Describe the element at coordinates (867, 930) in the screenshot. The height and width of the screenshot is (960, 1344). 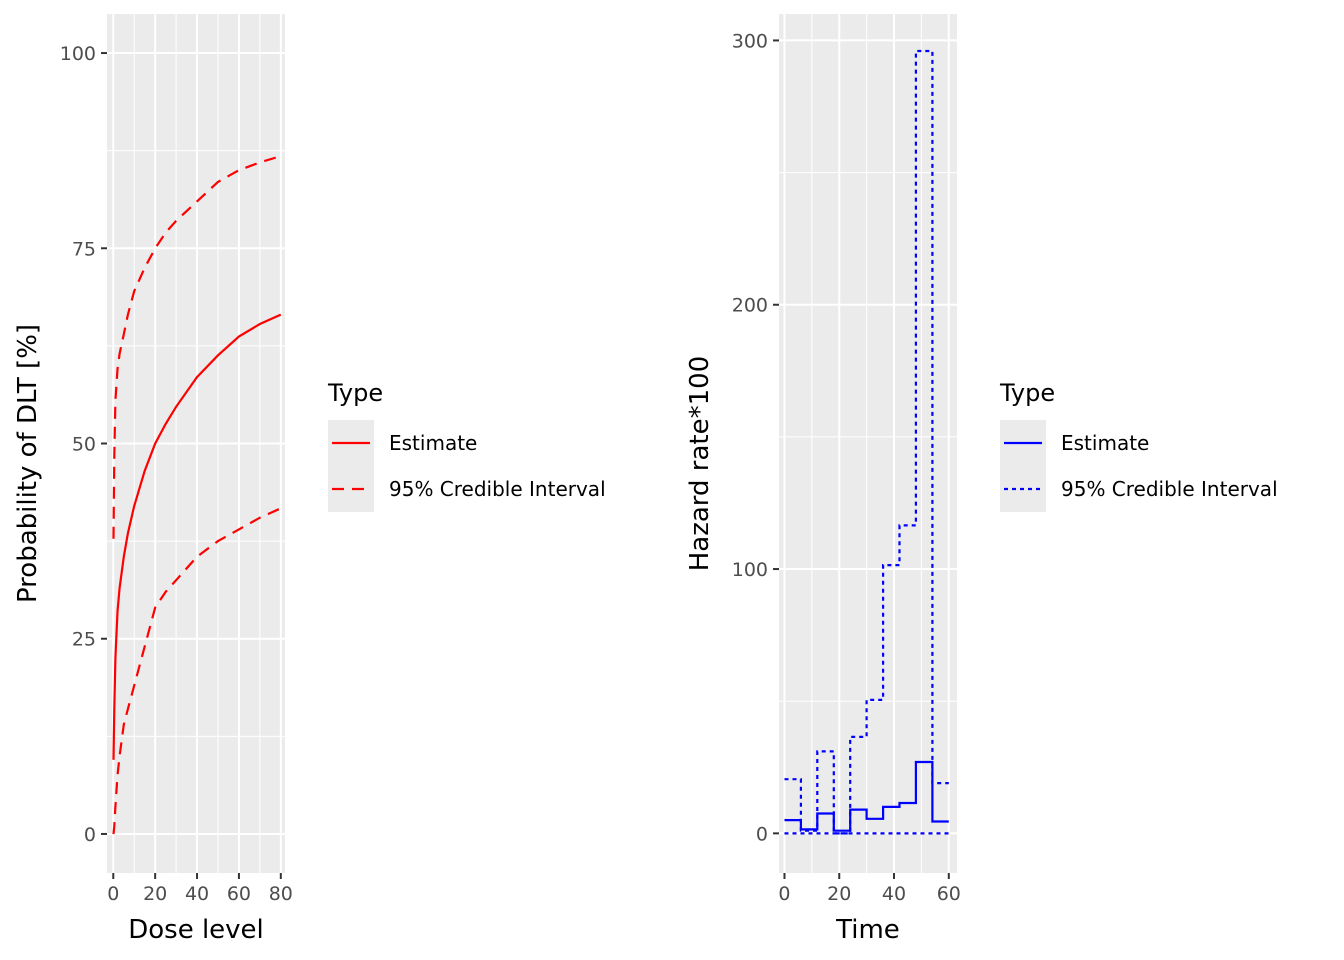
I see `x-axis-title: Time` at that location.